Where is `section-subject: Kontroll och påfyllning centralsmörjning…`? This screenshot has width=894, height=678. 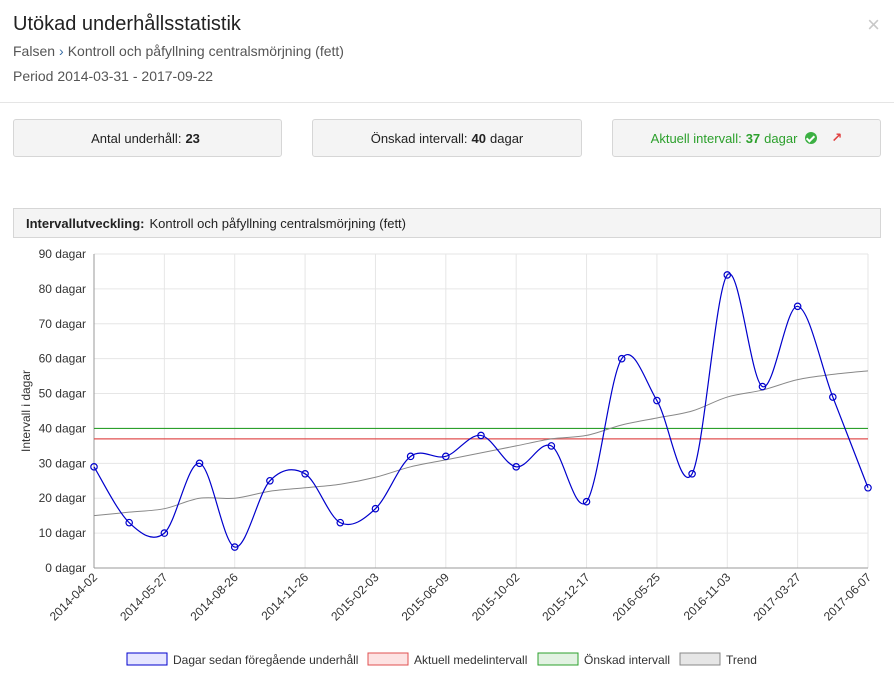
section-subject: Kontroll och påfyllning centralsmörjning… is located at coordinates (277, 223).